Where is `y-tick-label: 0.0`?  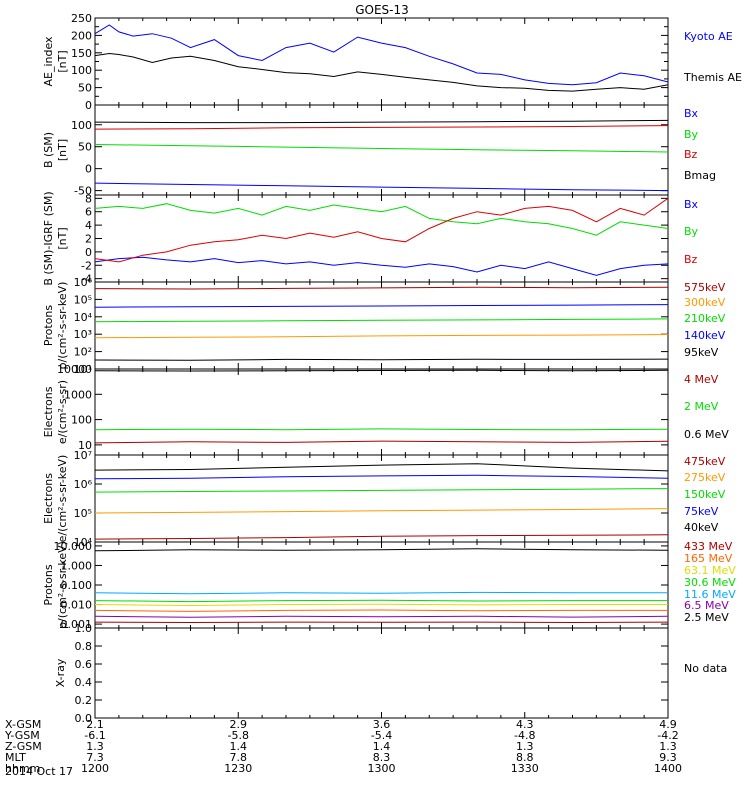
y-tick-label: 0.0 is located at coordinates (84, 718).